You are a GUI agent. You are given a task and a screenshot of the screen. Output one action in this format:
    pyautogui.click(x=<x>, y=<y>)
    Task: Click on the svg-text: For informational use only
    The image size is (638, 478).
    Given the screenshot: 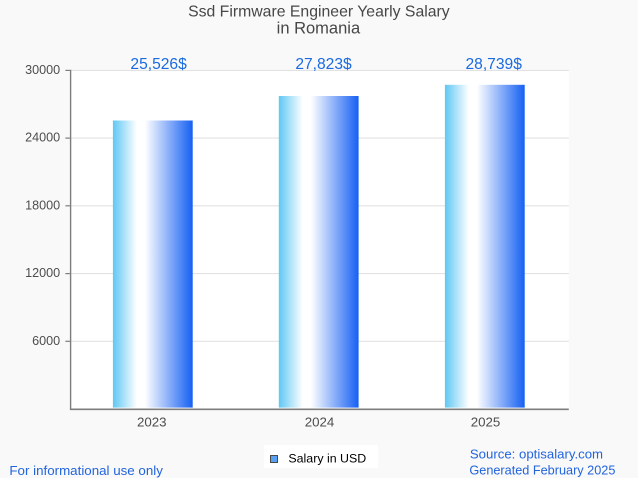 What is the action you would take?
    pyautogui.click(x=86, y=470)
    